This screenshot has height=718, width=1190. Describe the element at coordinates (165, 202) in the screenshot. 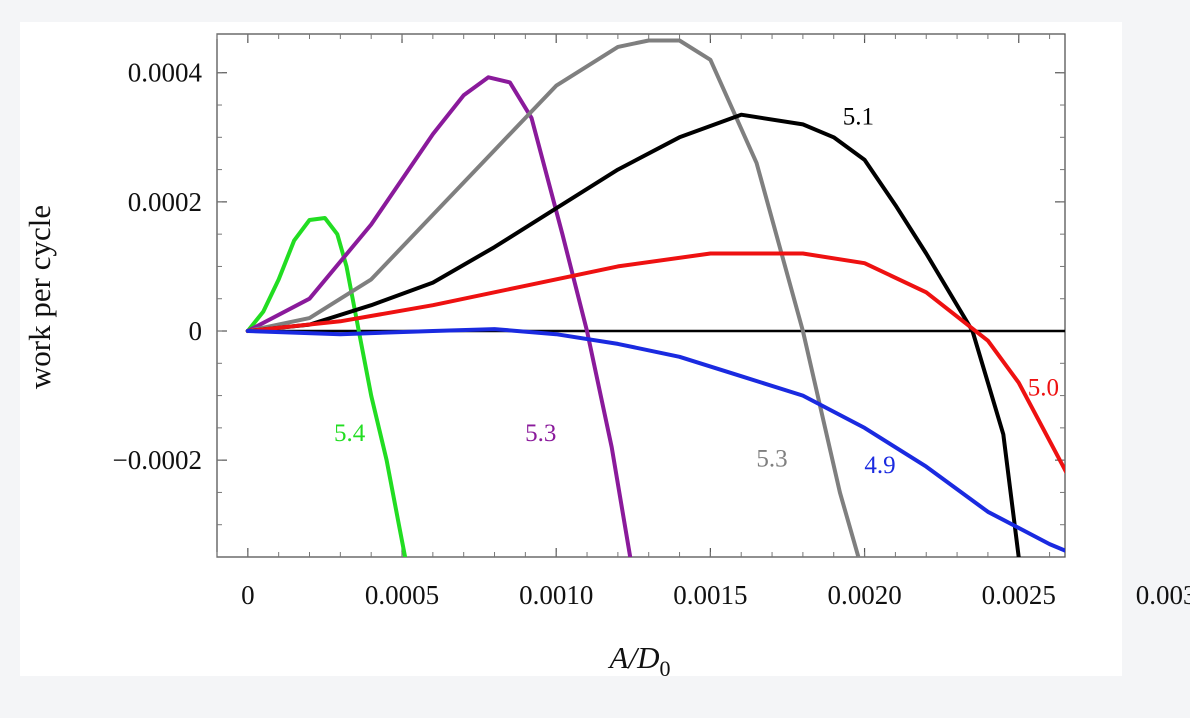

I see `y-tick-label: 0.0002` at that location.